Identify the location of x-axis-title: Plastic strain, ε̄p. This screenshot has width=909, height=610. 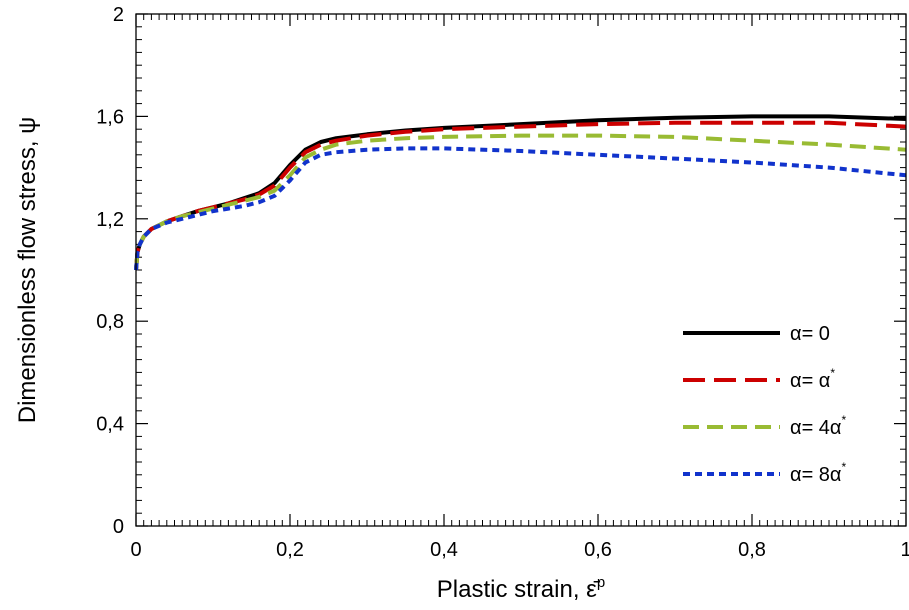
(521, 588).